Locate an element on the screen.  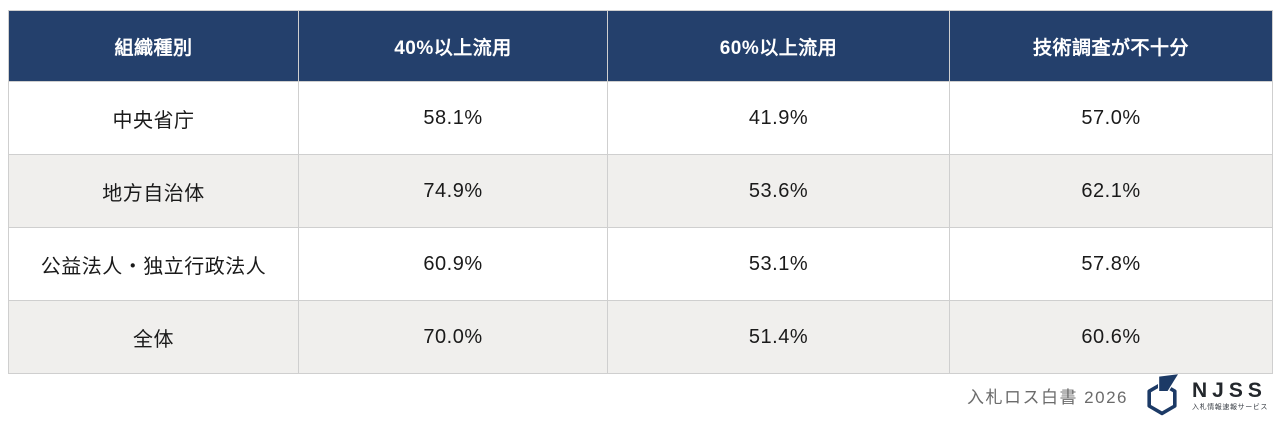
col-header-org-type: 組織種別 is located at coordinates (153, 46).